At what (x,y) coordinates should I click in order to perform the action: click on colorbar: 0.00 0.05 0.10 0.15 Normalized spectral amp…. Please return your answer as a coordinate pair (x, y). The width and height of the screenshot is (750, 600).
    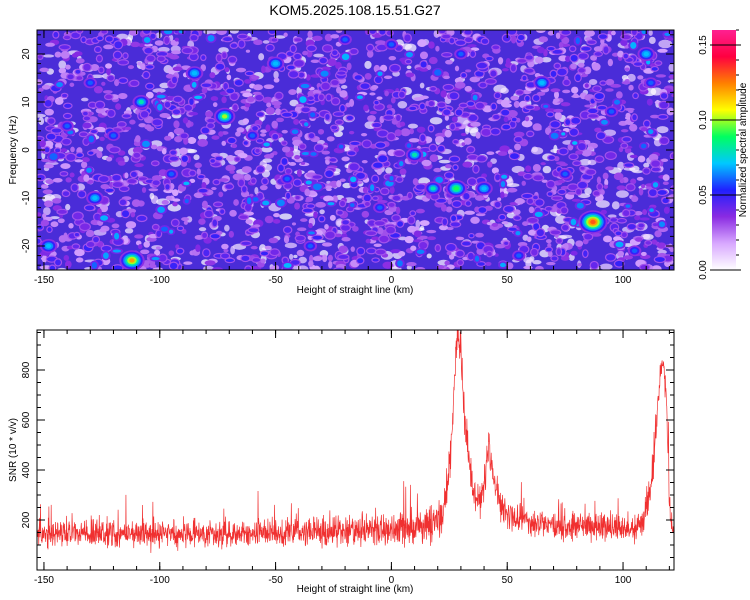
    Looking at the image, I should click on (723, 154).